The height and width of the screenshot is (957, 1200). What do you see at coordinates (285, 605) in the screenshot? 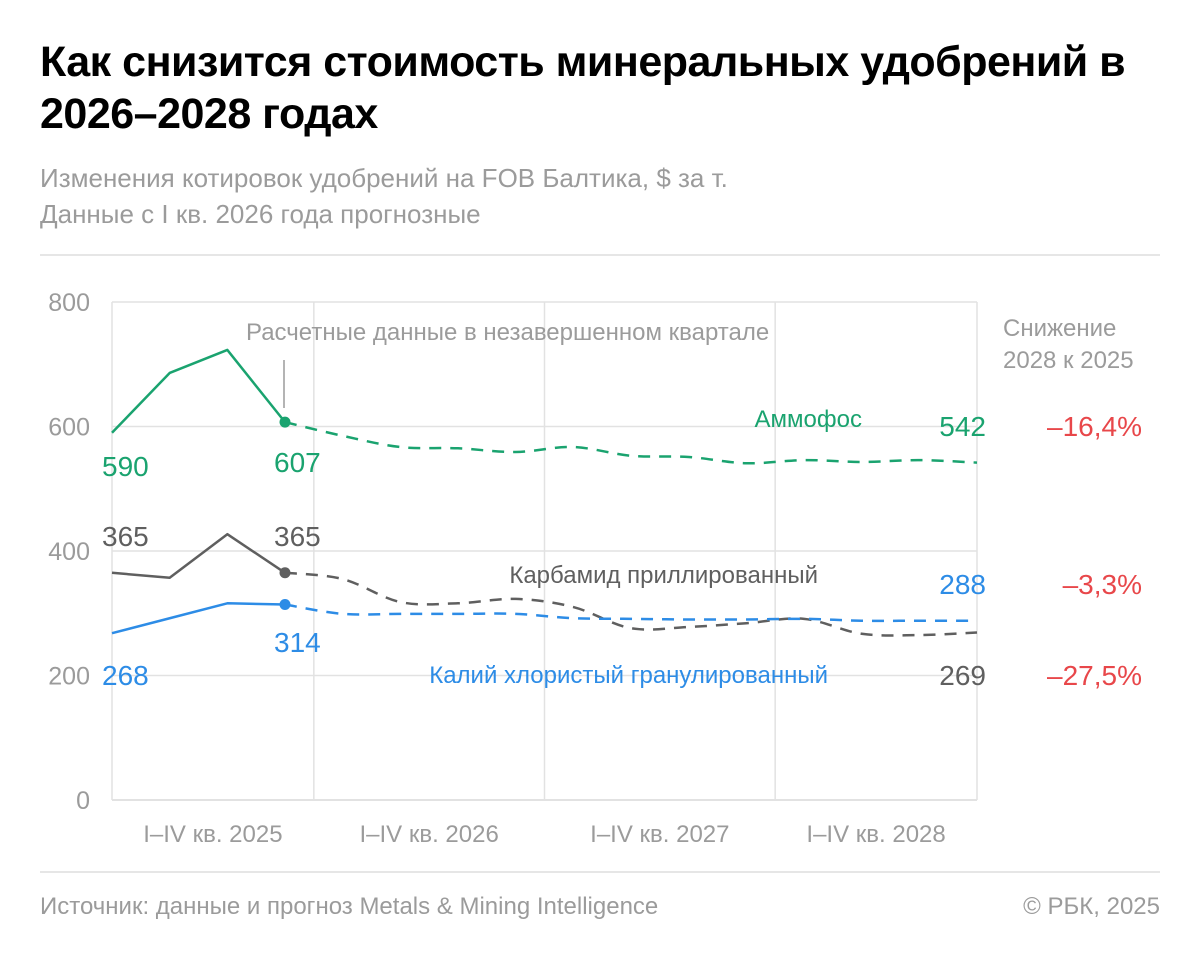
I see `estimate-marker-potash` at bounding box center [285, 605].